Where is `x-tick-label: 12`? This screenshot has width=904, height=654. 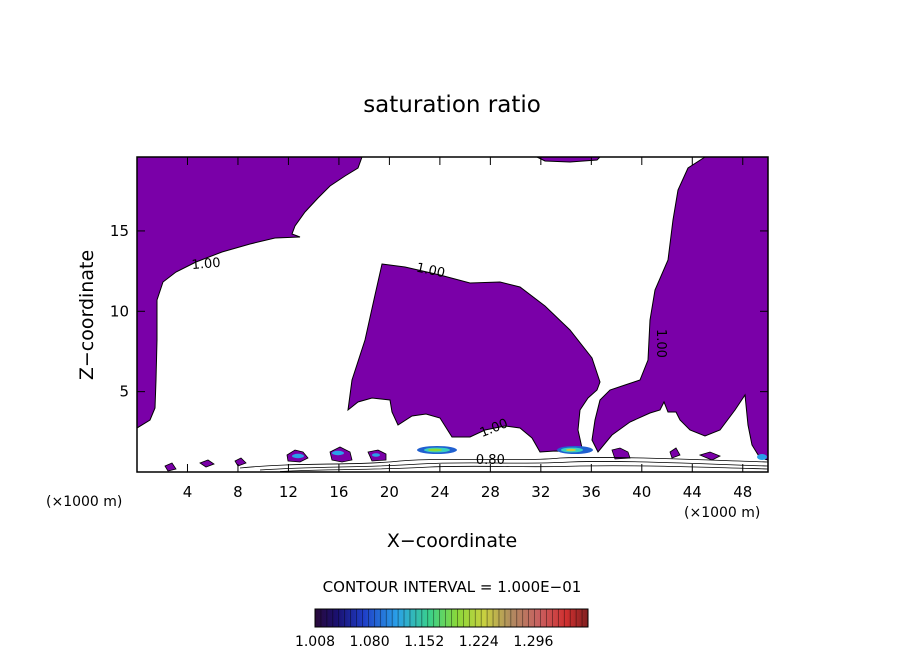 x-tick-label: 12 is located at coordinates (288, 492).